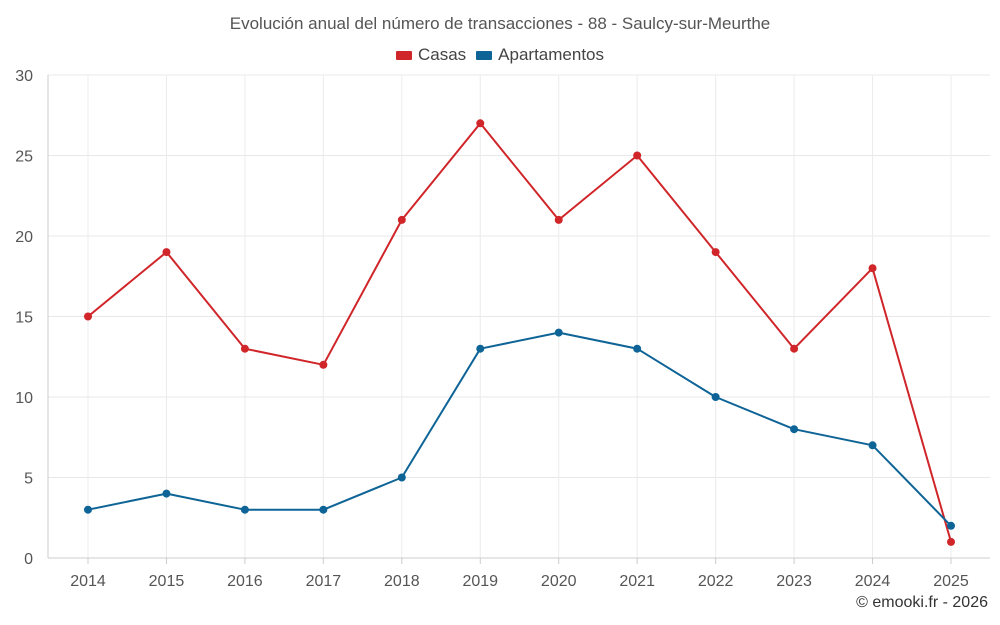  Describe the element at coordinates (244, 509) in the screenshot. I see `data-point-apartamentos-2016` at that location.